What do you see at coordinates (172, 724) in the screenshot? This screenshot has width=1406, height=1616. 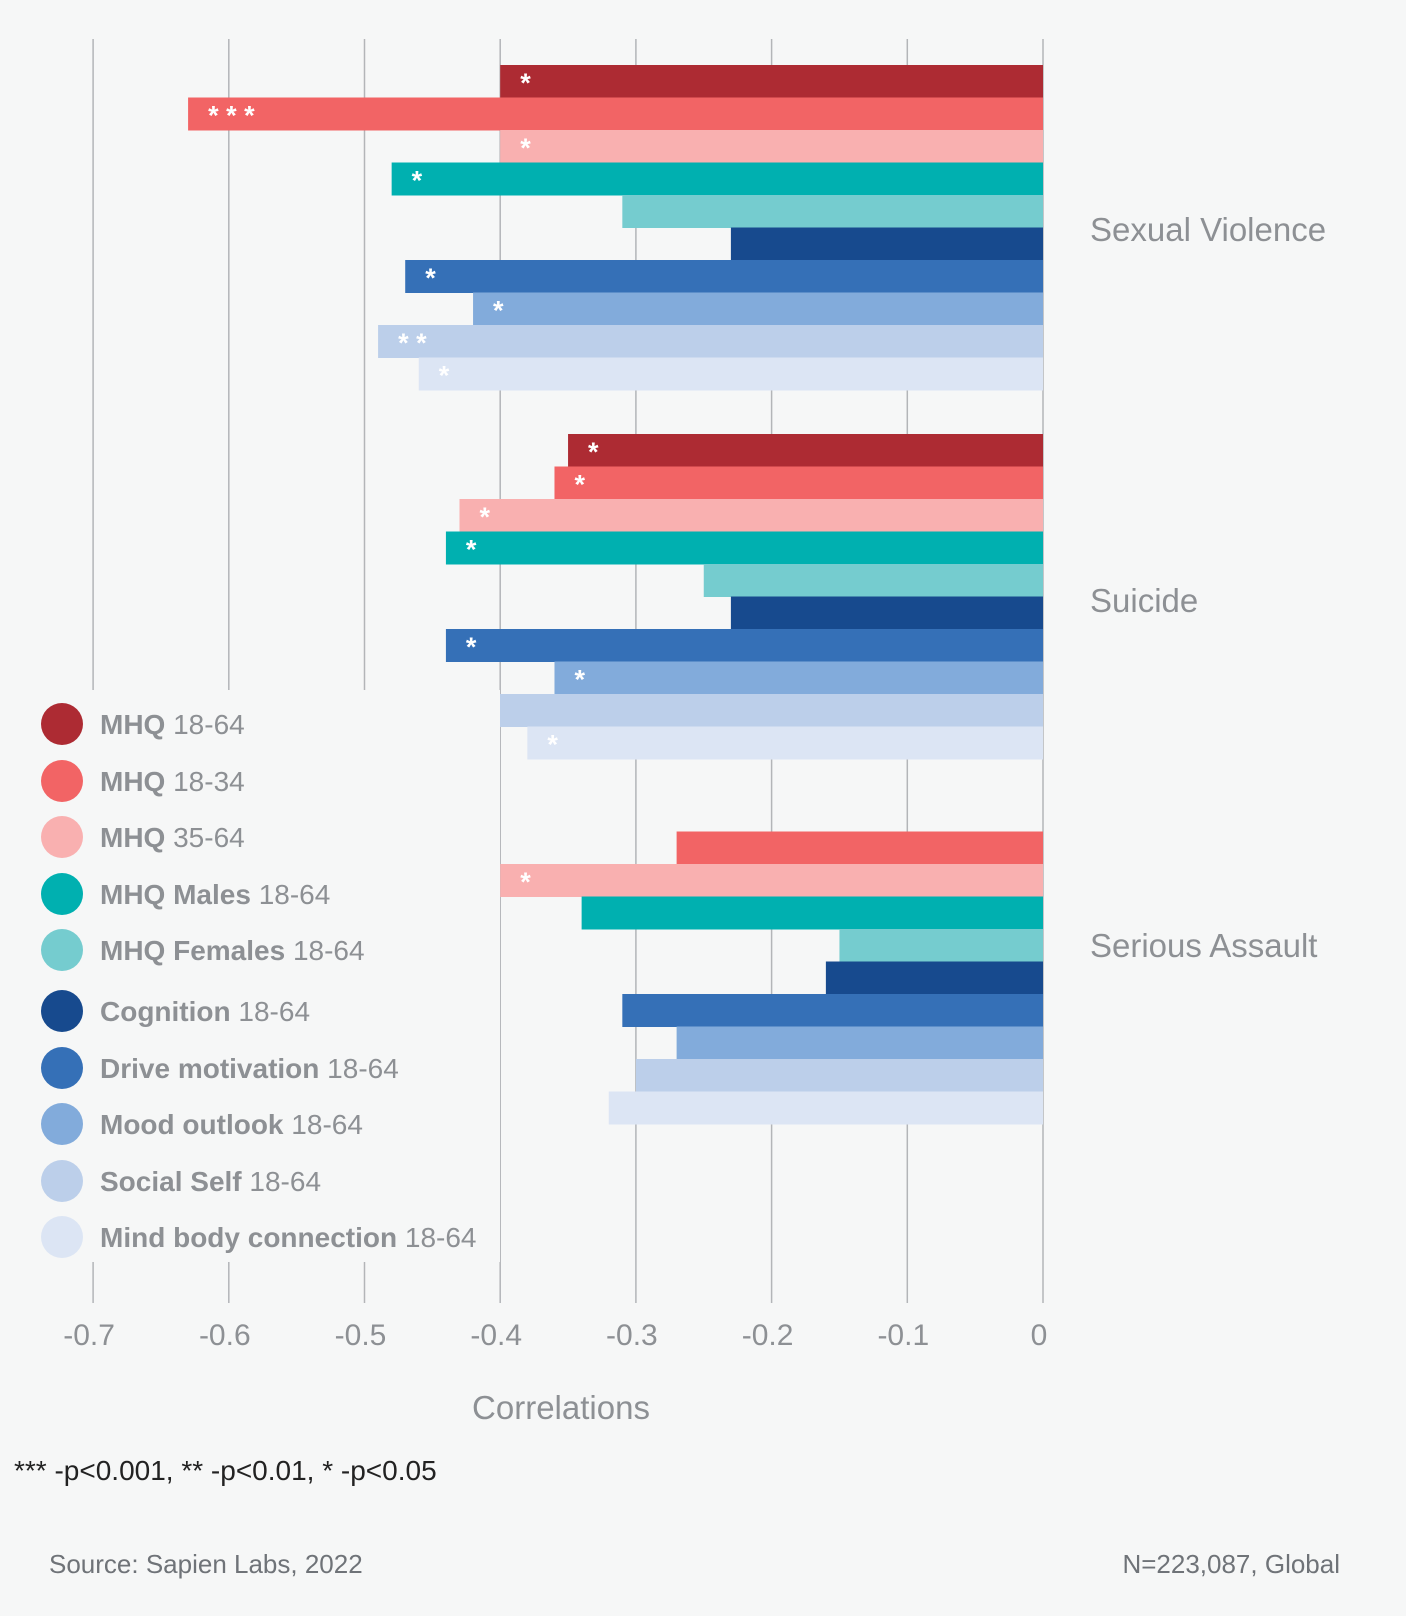 I see `legend-label-mhq-18-64: MHQ 18-64` at bounding box center [172, 724].